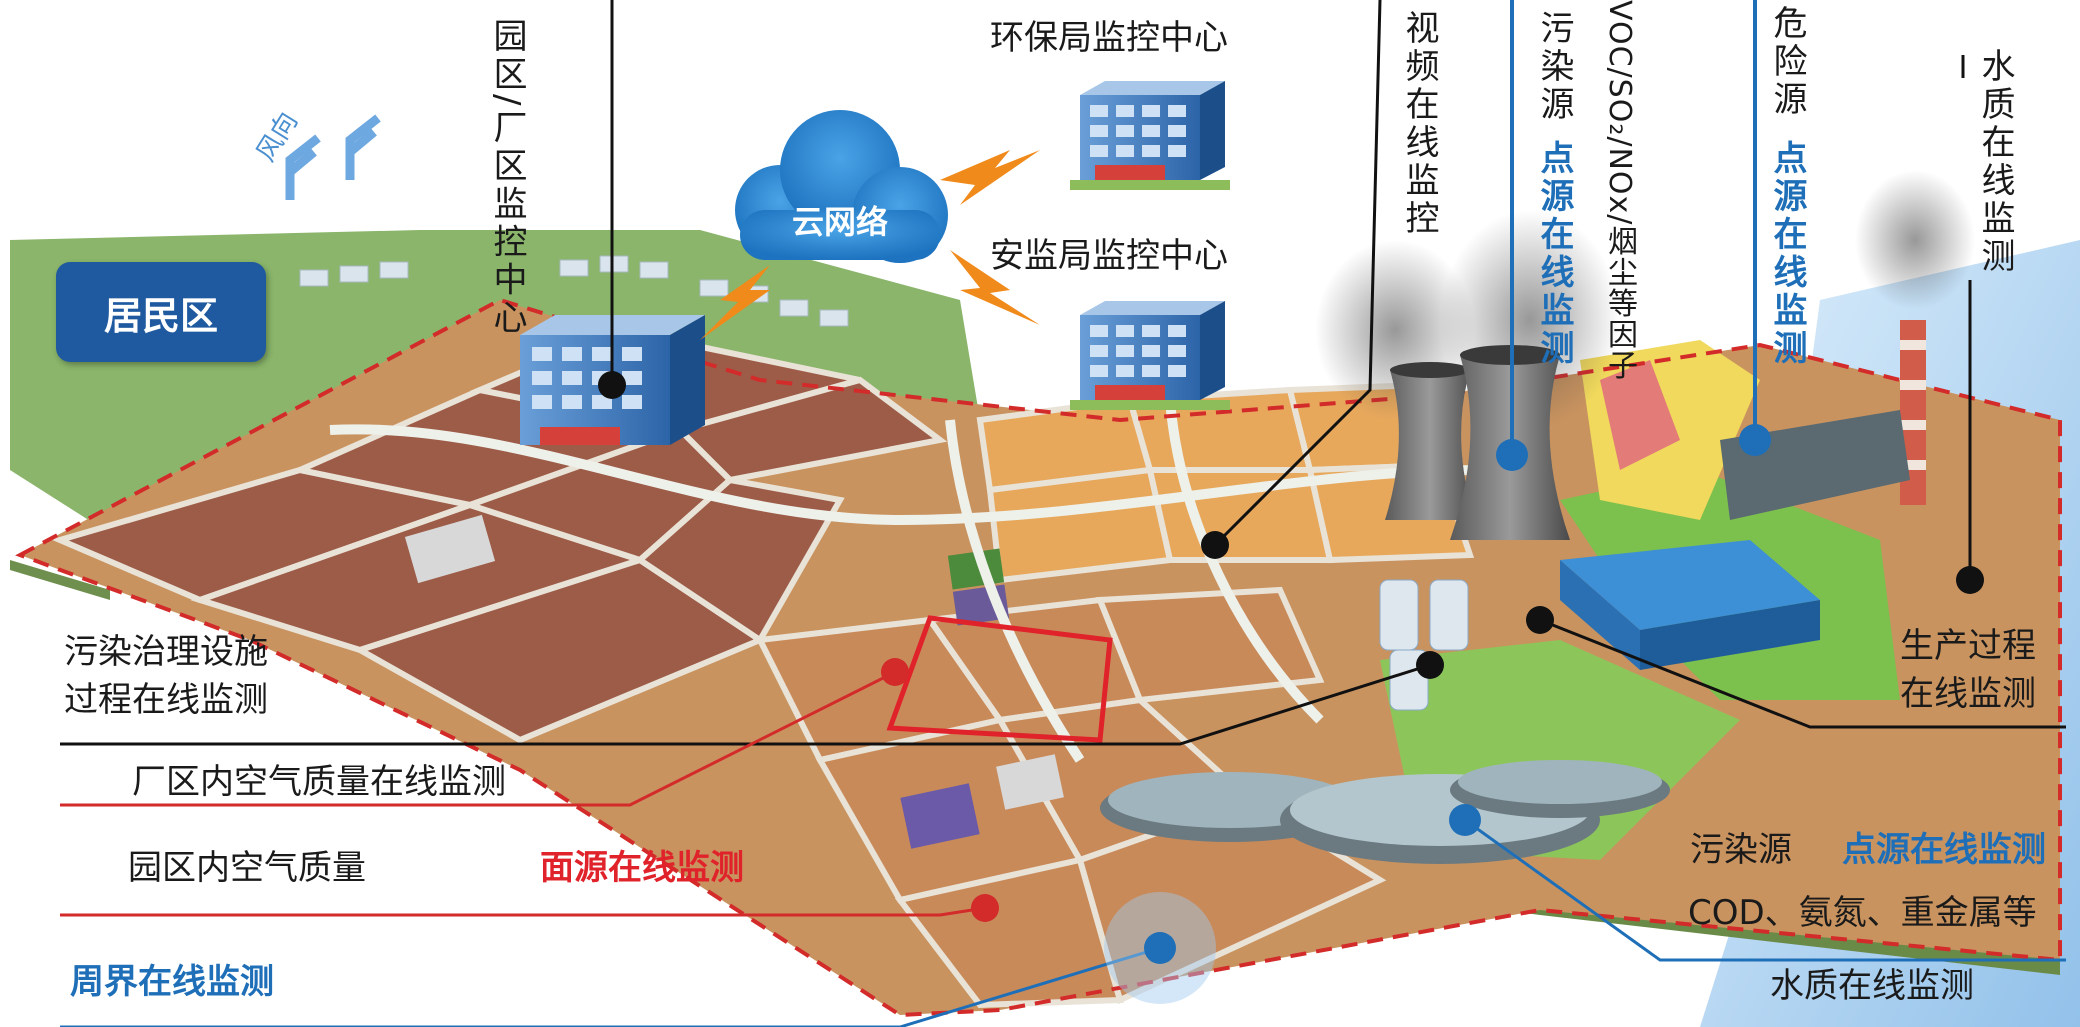 This screenshot has width=2080, height=1027. Describe the element at coordinates (1554, 67) in the screenshot. I see `pollution-source-top-label: 污染源` at that location.